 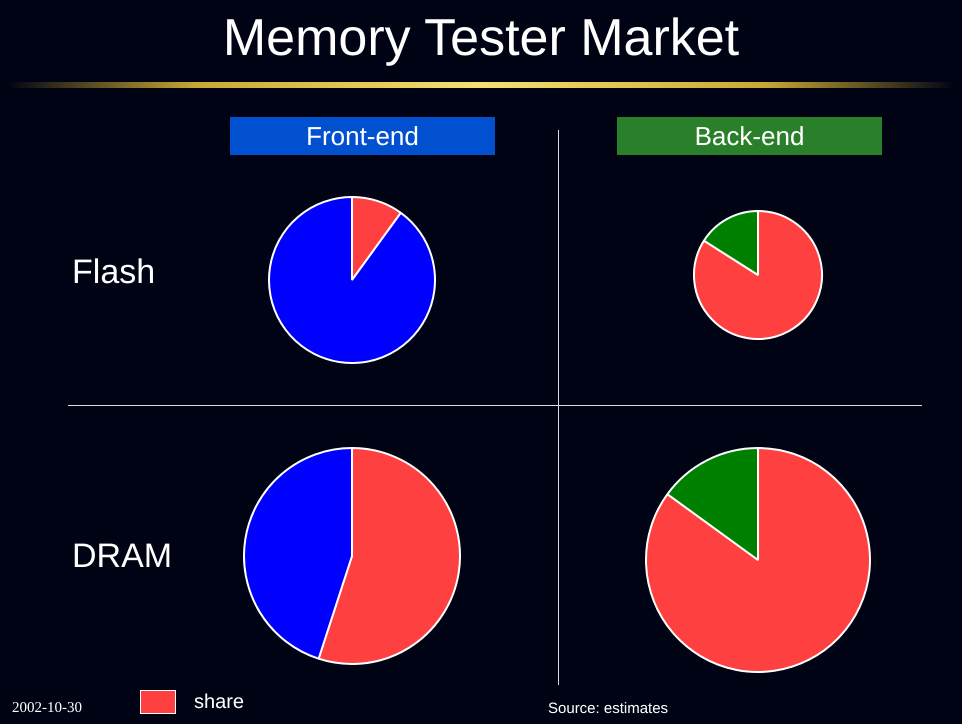 What do you see at coordinates (481, 38) in the screenshot?
I see `text: Memory Tester Market` at bounding box center [481, 38].